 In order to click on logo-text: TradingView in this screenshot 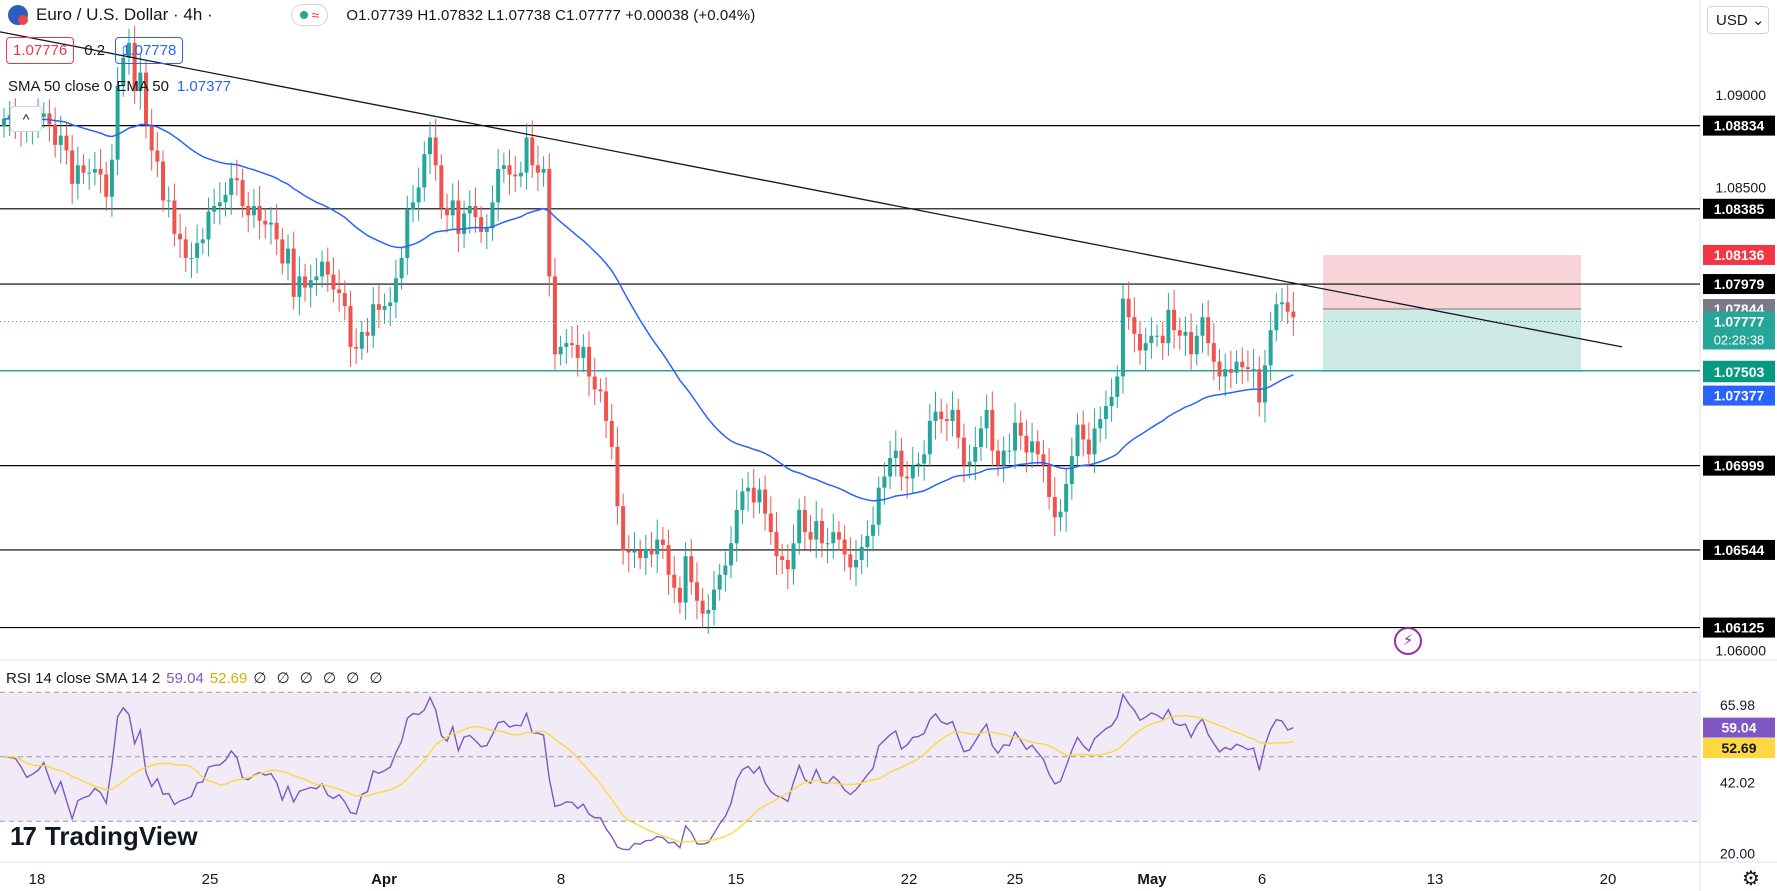, I will do `click(121, 836)`.